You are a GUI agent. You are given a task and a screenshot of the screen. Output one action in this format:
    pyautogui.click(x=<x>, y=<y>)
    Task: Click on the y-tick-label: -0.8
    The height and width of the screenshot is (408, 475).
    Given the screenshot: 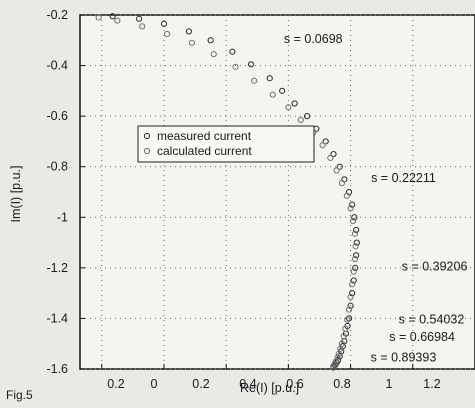 What is the action you would take?
    pyautogui.click(x=57, y=167)
    